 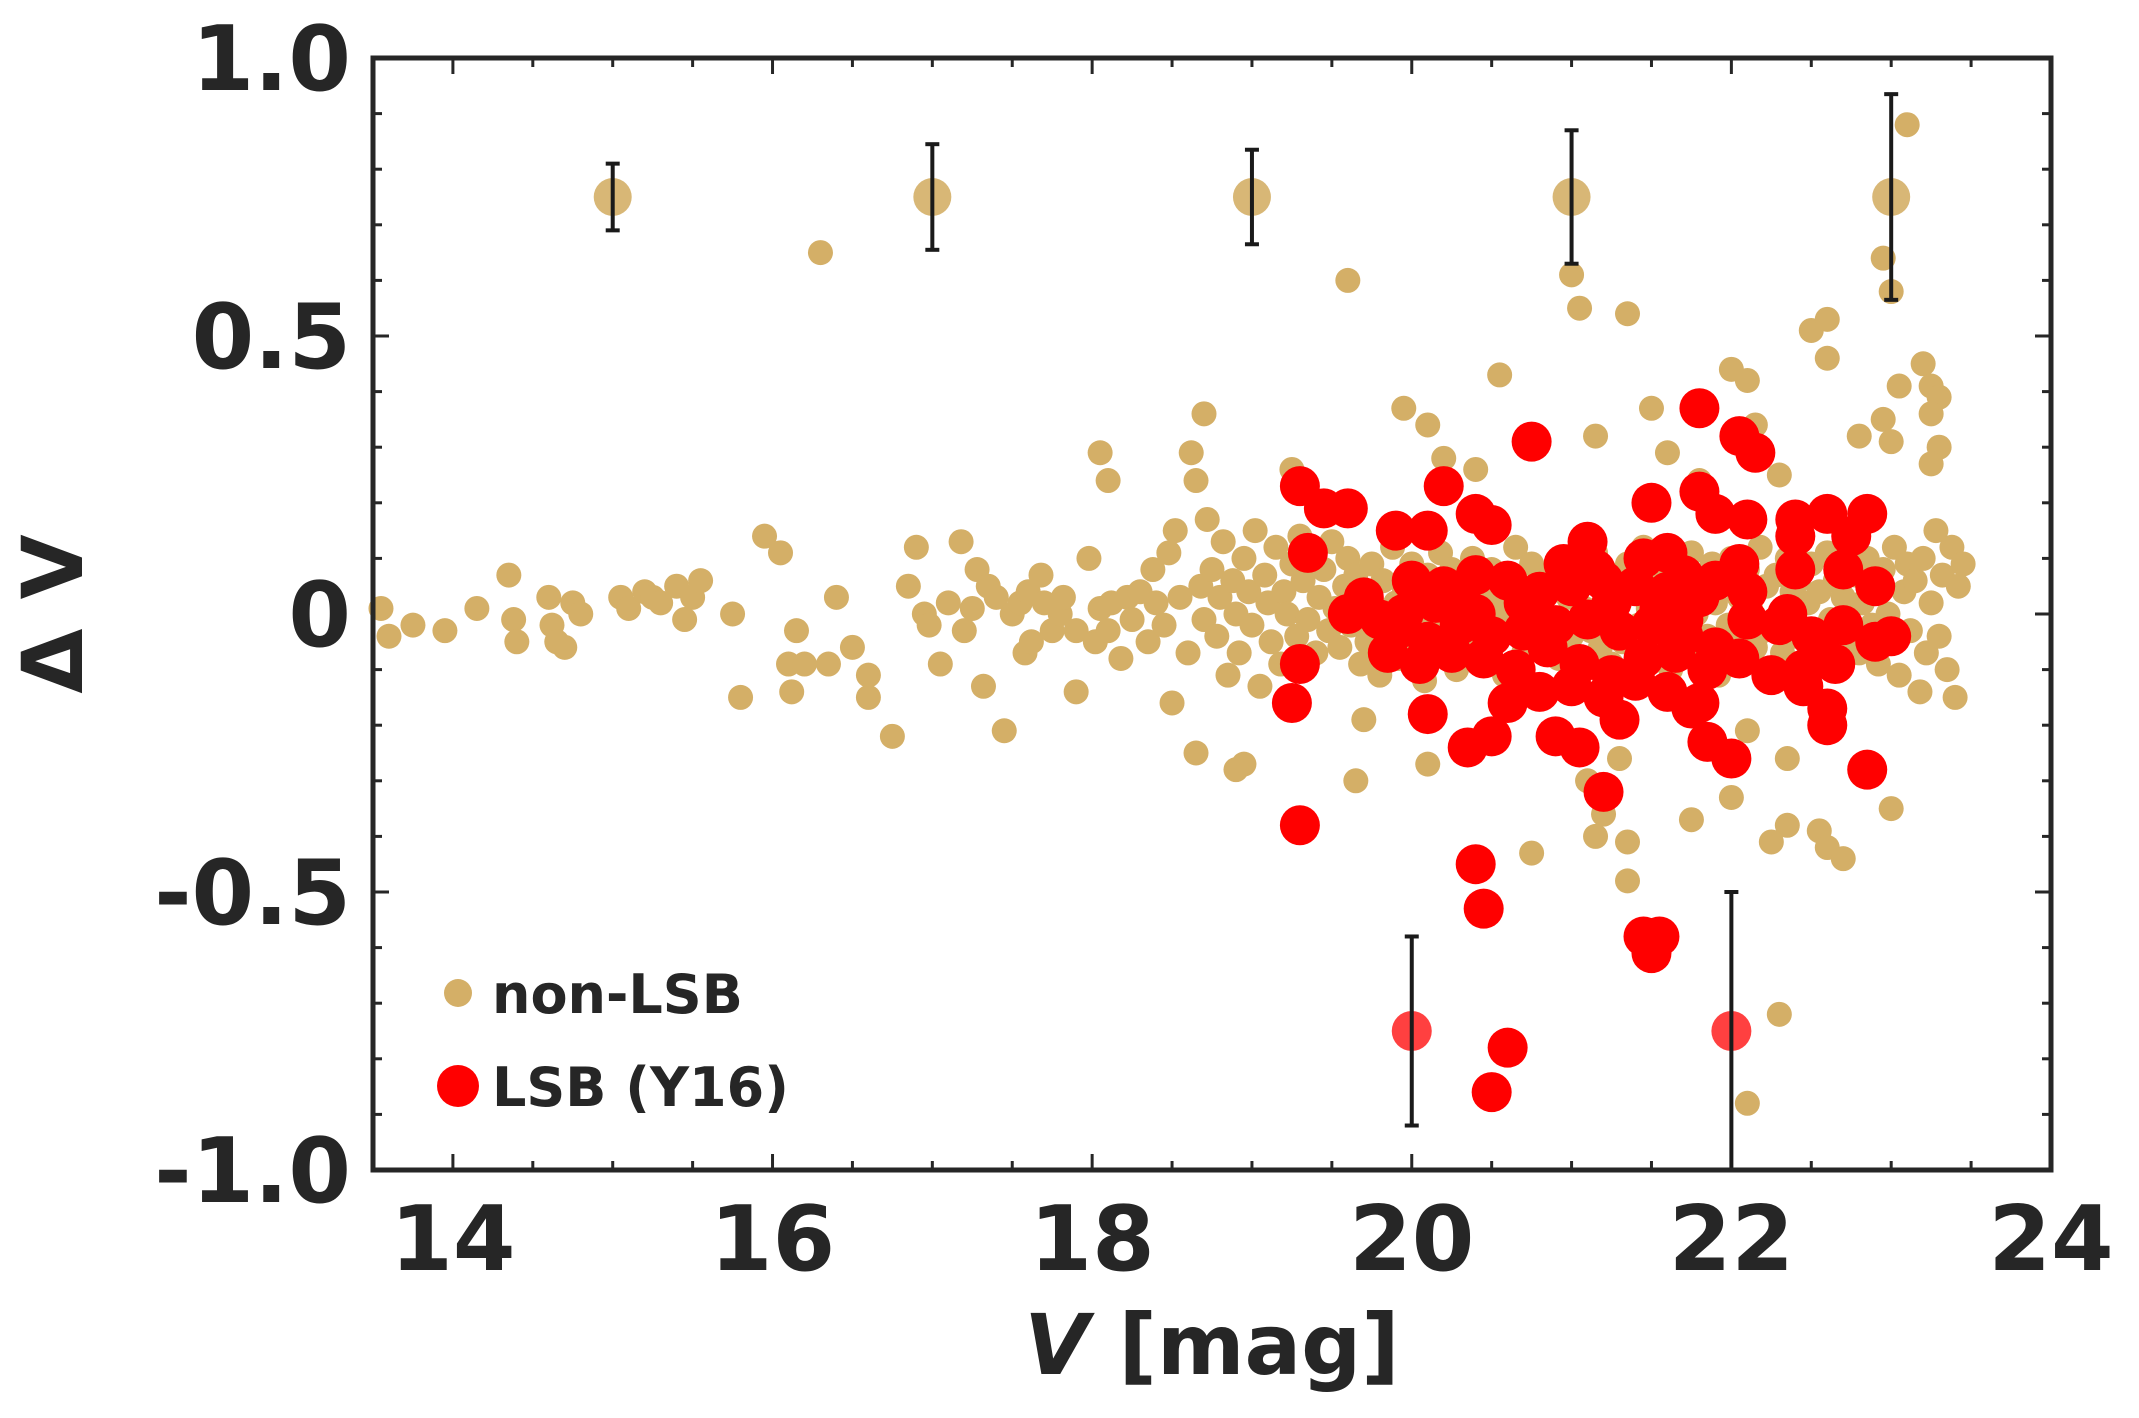 I want to click on legend-label-non-lsb: non-LSB, so click(x=617, y=994).